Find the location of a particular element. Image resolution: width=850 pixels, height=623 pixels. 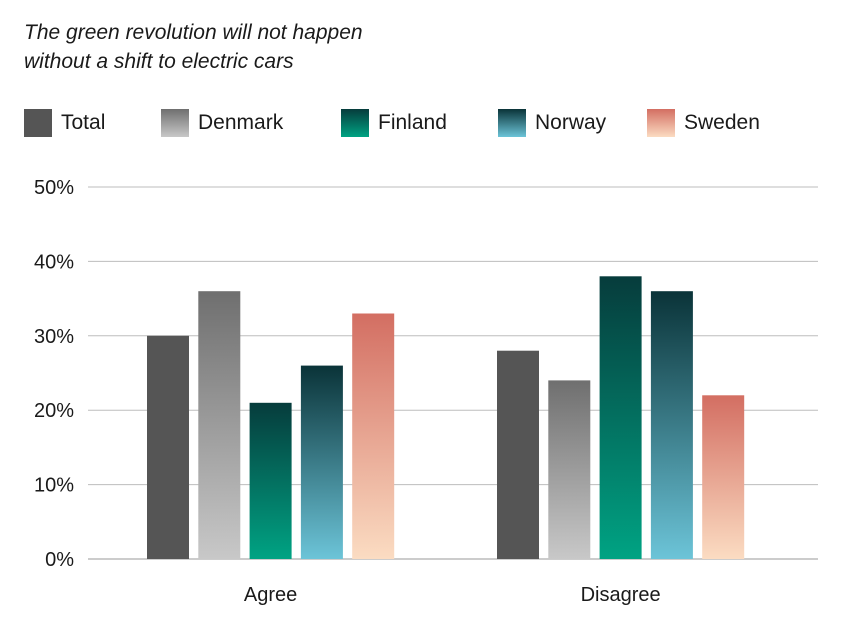

bar-disagree-finland is located at coordinates (620, 417).